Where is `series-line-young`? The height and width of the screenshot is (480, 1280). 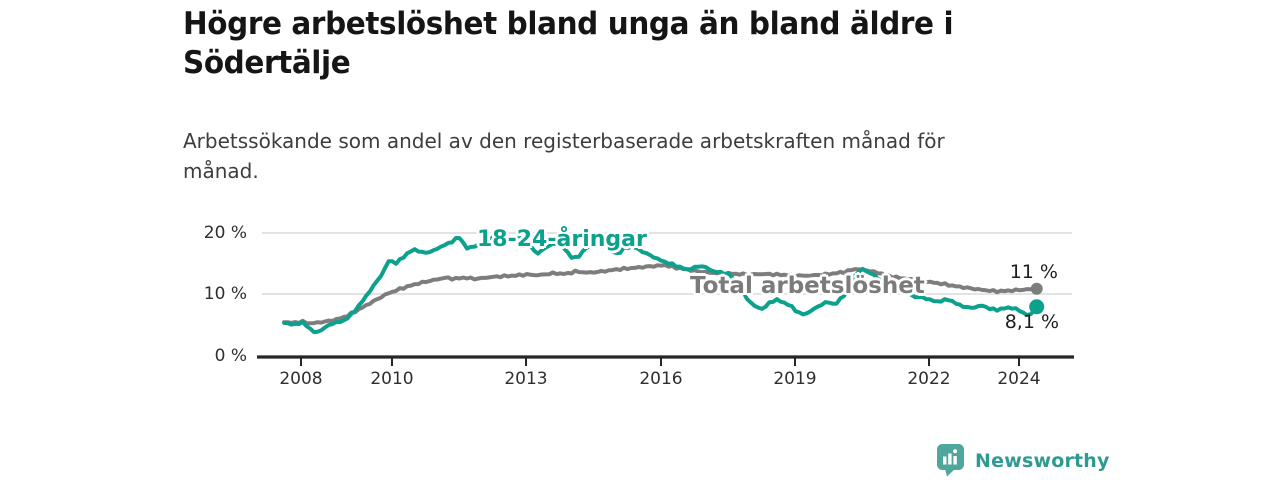 series-line-young is located at coordinates (660, 284).